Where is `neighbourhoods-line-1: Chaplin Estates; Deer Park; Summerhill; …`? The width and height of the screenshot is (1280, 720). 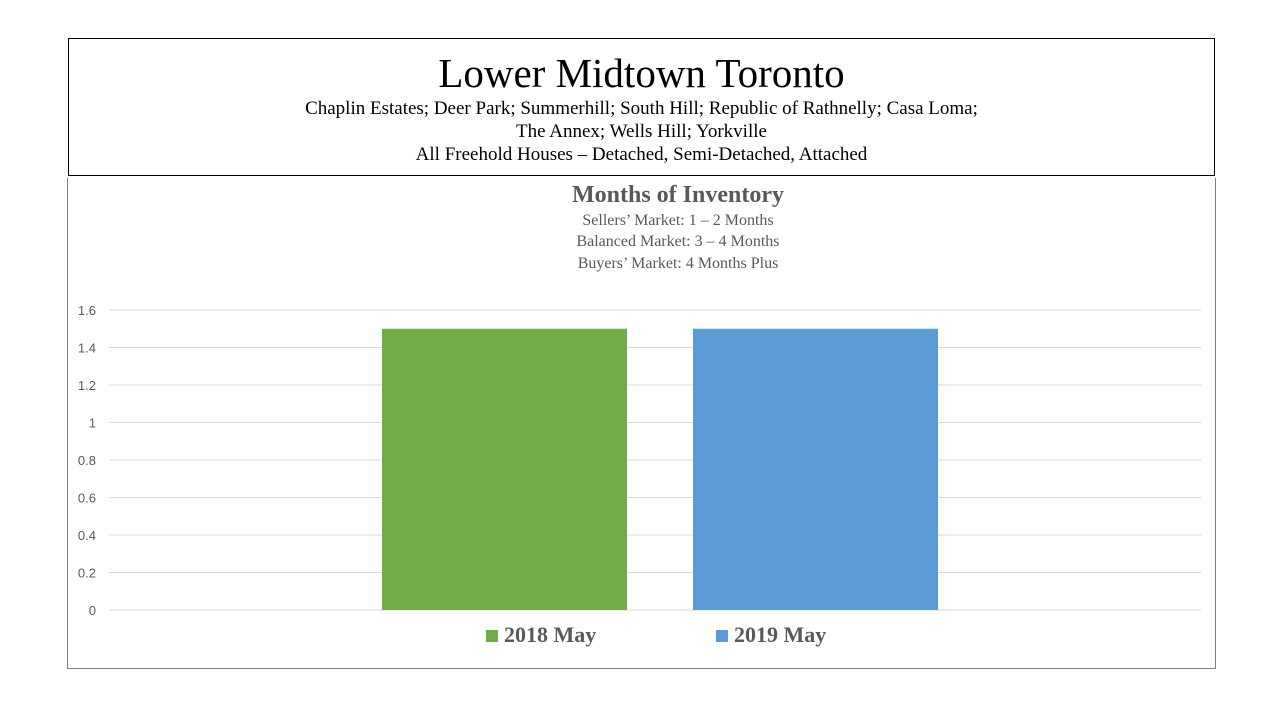 neighbourhoods-line-1: Chaplin Estates; Deer Park; Summerhill; … is located at coordinates (641, 108).